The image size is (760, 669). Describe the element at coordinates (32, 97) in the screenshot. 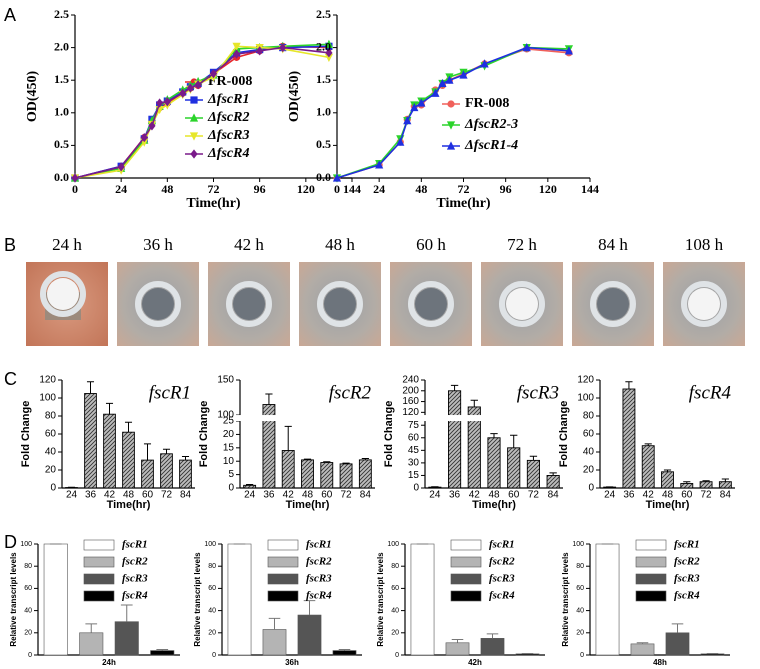

I see `y-axis-label: OD(450)` at that location.